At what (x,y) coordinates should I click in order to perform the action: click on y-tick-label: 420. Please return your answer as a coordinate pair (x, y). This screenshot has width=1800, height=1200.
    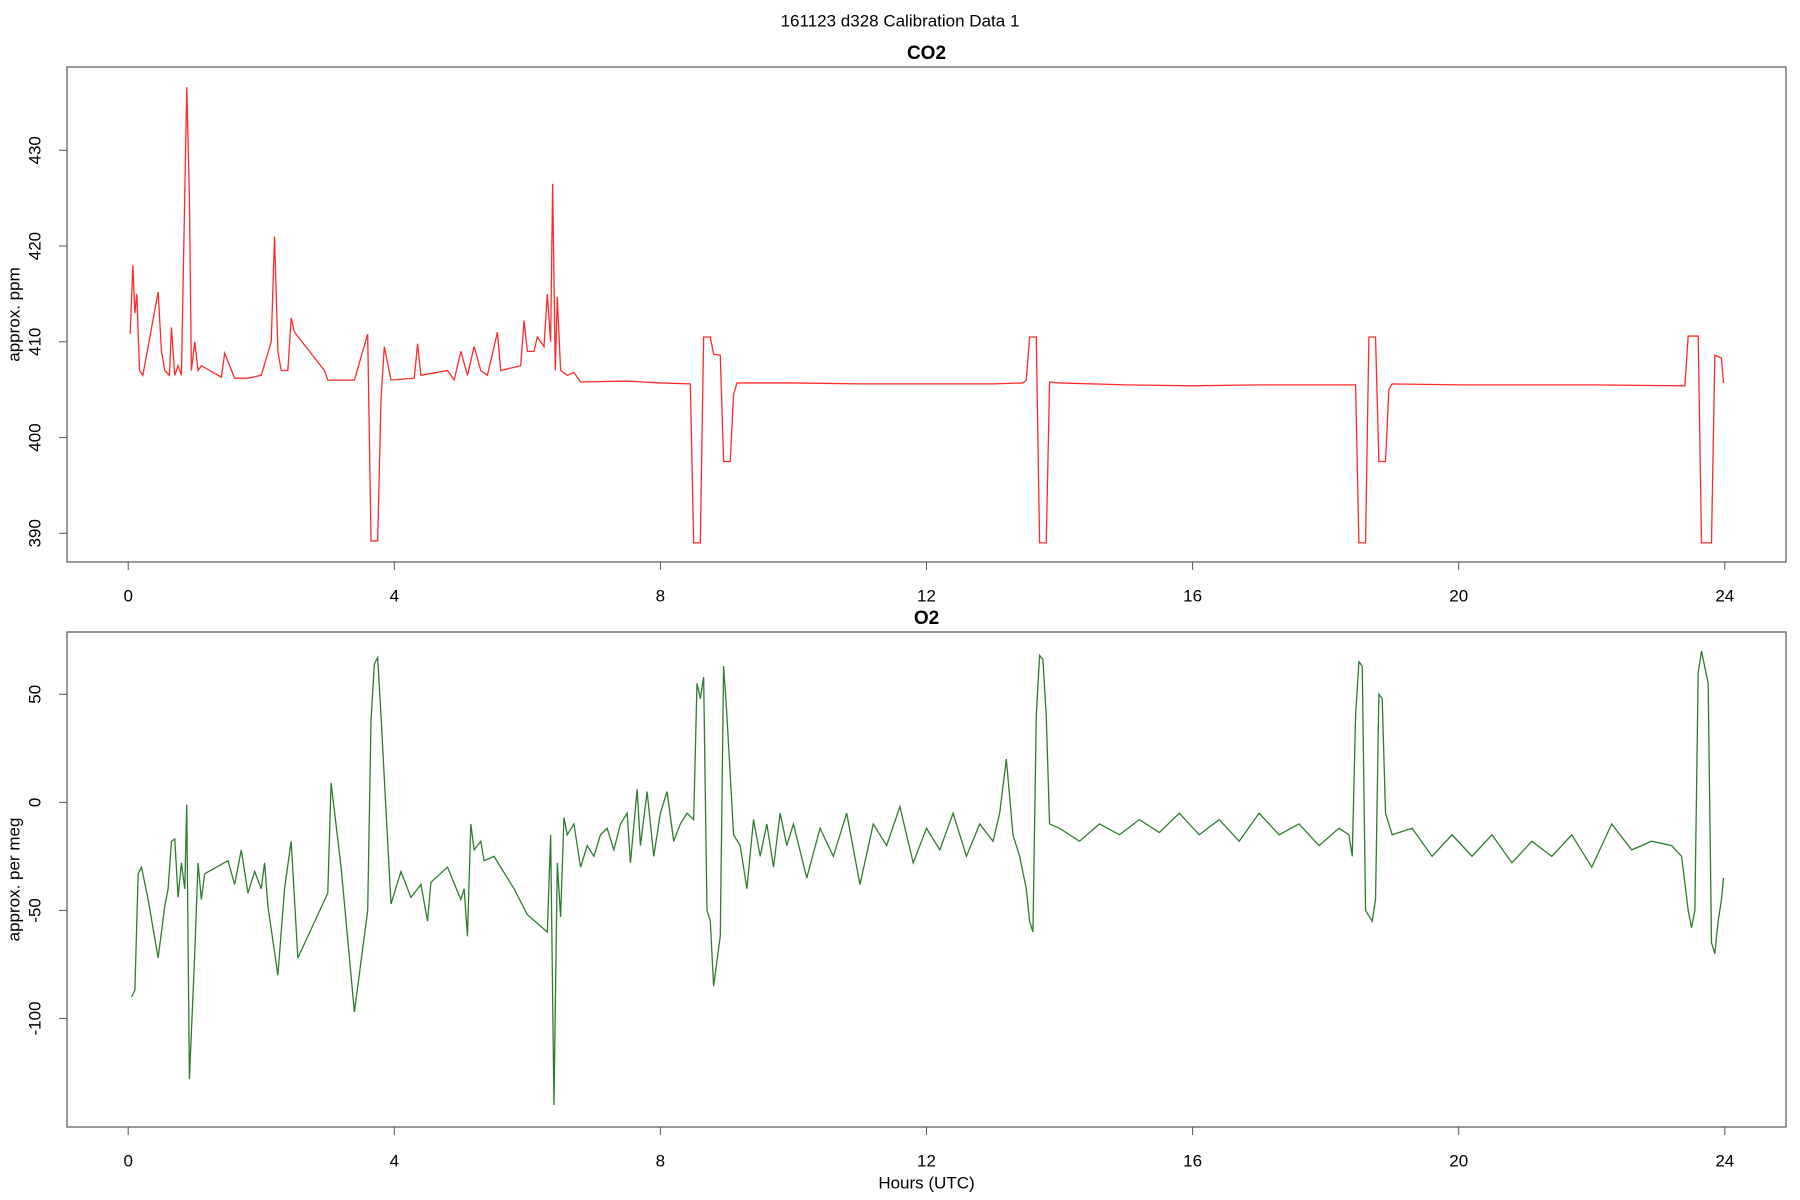
    Looking at the image, I should click on (34, 246).